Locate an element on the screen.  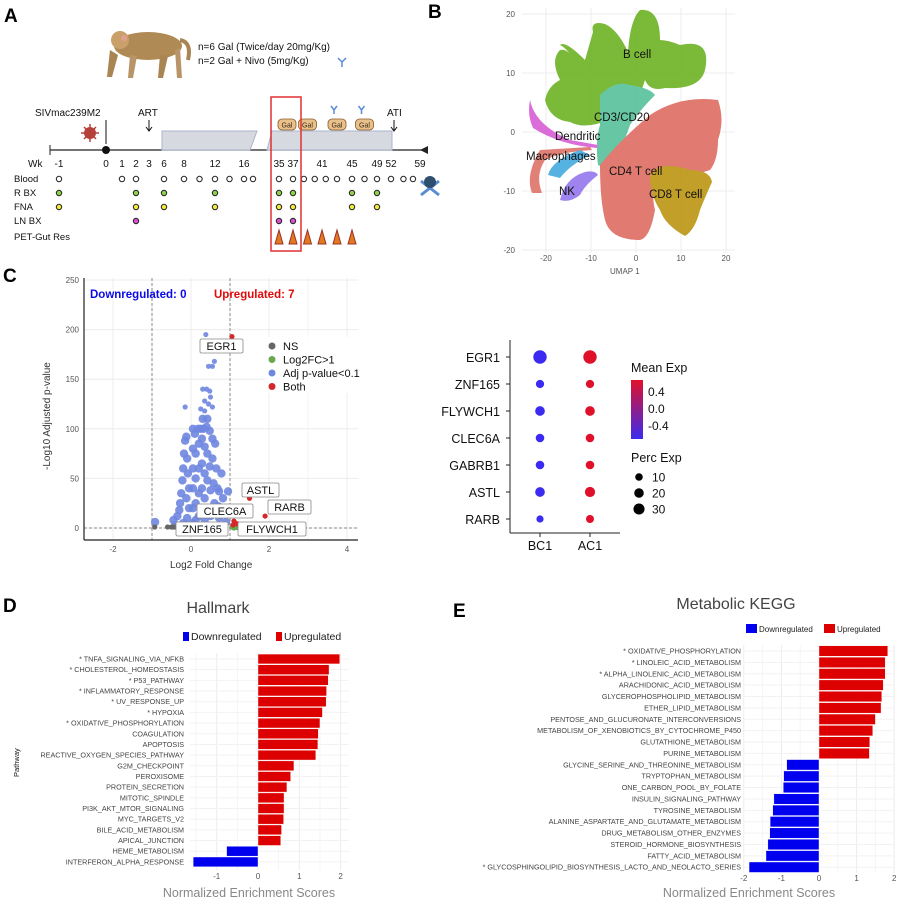
gal-pill-label: Gal is located at coordinates (287, 126).